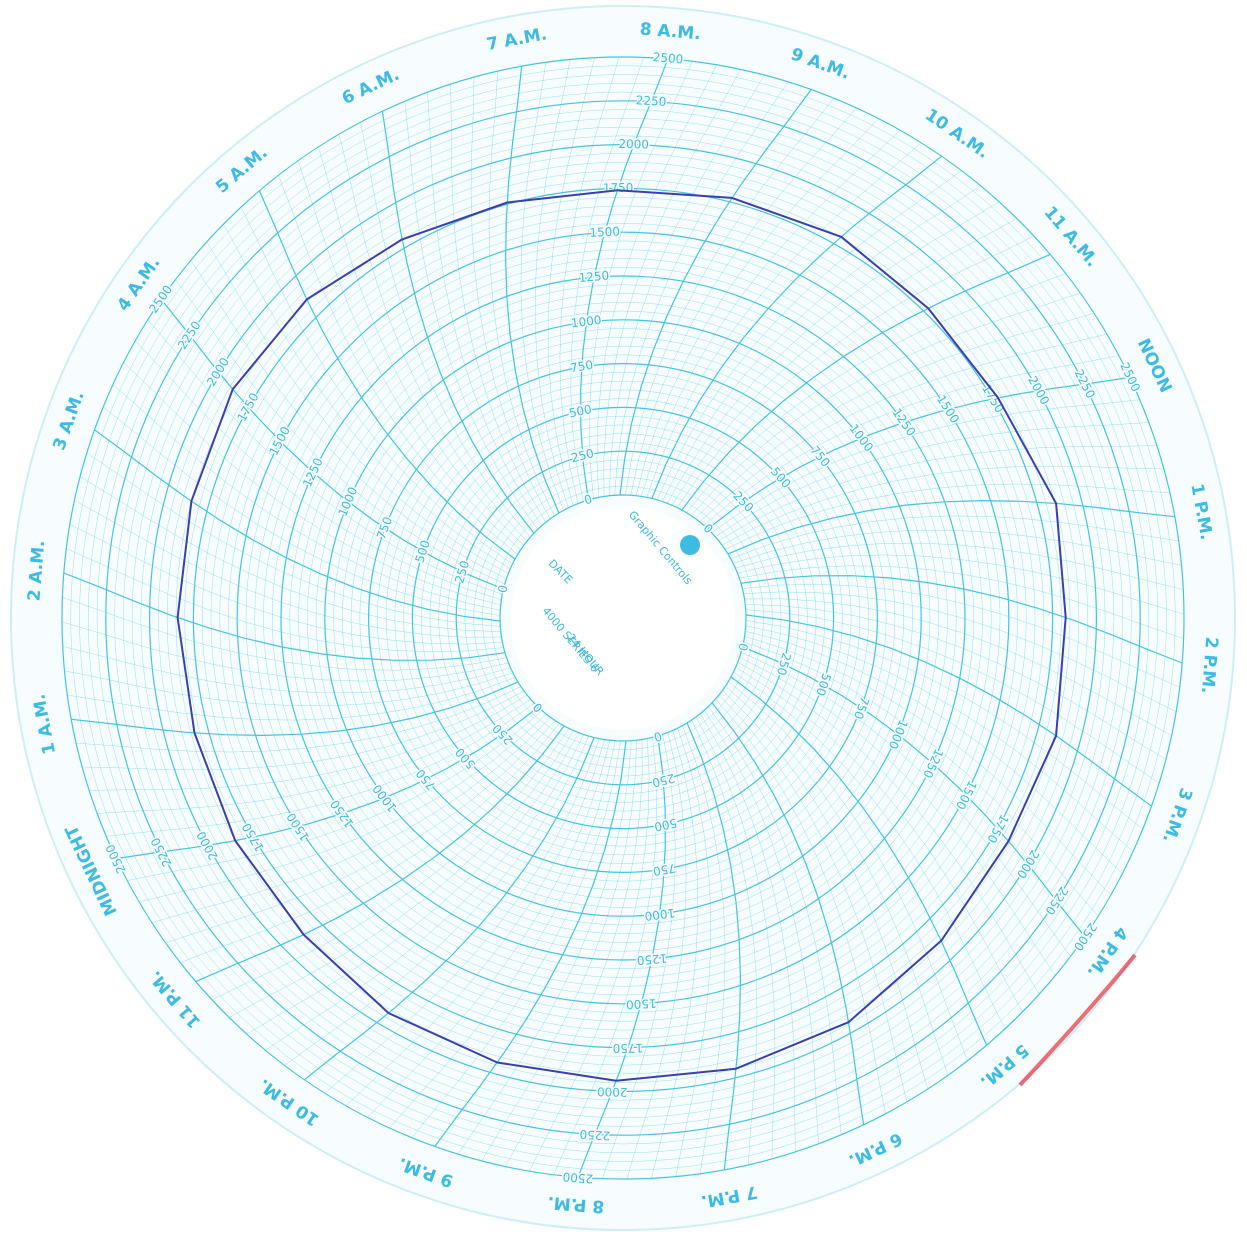  I want to click on red-pen-mark, so click(1077, 1020).